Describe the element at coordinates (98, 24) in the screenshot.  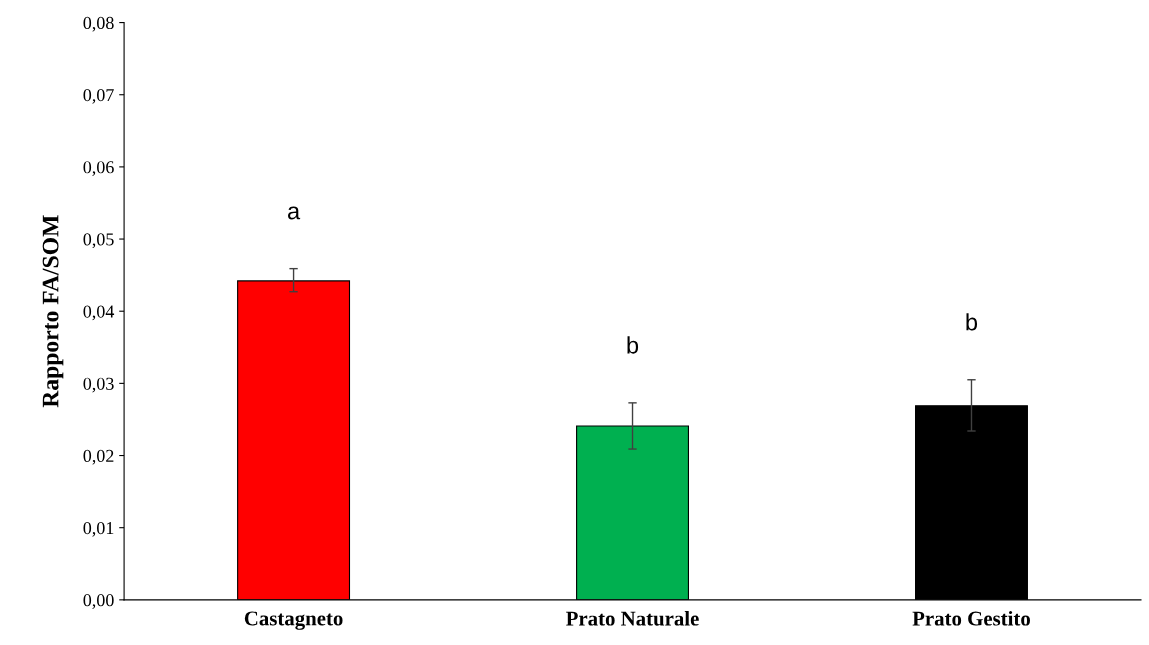
I see `y-tick-label: 0,08` at that location.